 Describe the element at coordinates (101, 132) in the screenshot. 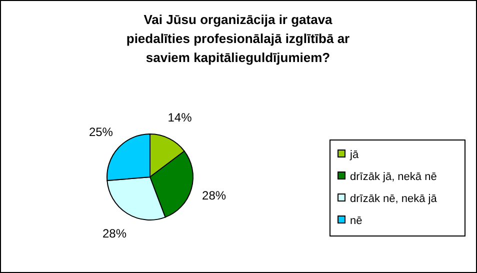

I see `data-label: 25%` at that location.